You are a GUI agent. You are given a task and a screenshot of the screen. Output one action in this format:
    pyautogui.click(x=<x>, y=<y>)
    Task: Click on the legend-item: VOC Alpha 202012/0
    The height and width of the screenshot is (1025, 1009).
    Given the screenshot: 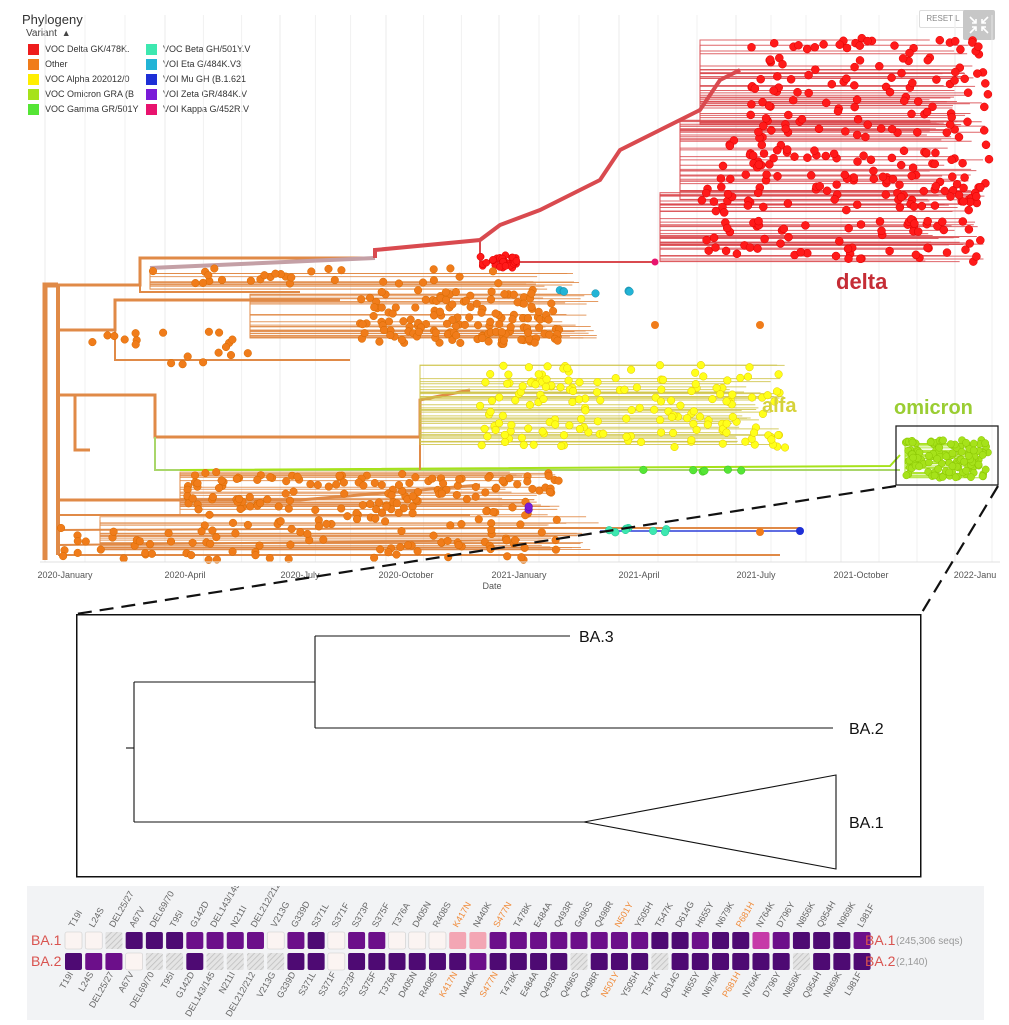 What is the action you would take?
    pyautogui.click(x=79, y=79)
    